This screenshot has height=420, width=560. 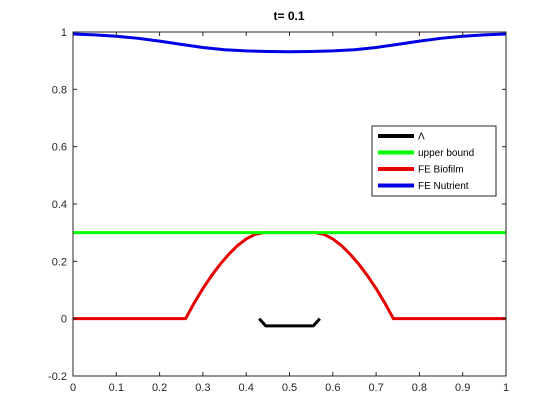 I want to click on x-tick-label: 0.5, so click(x=289, y=388).